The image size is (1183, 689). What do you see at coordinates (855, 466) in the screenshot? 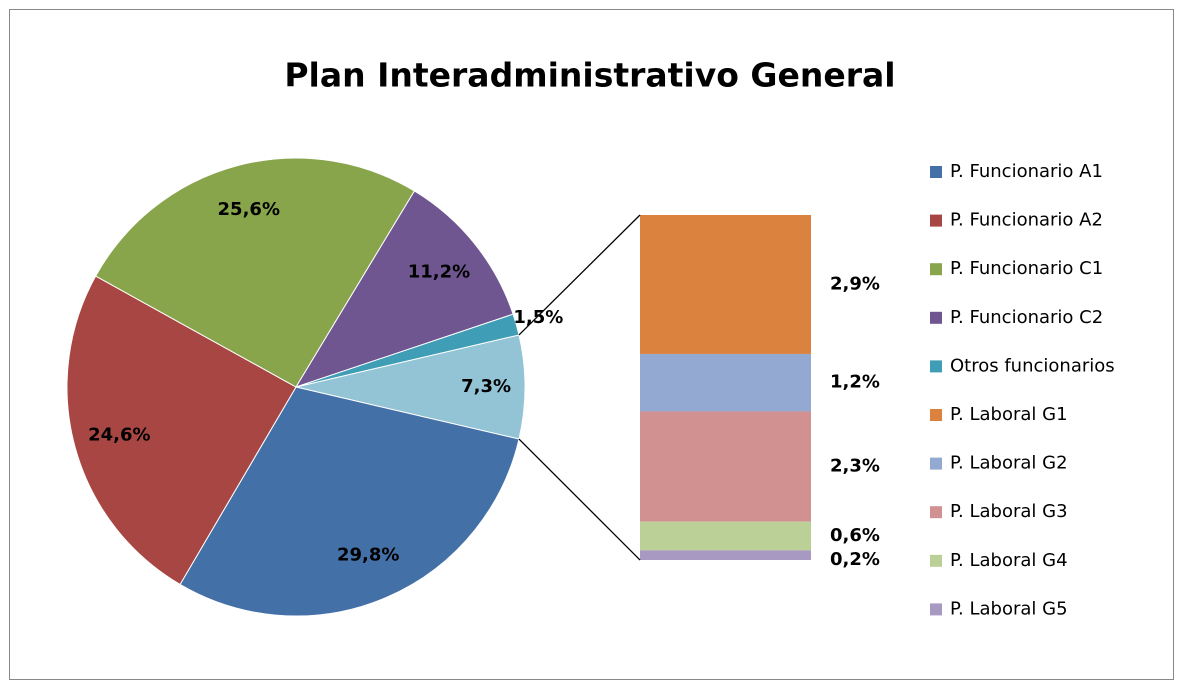
I see `data-label: 2,3%` at bounding box center [855, 466].